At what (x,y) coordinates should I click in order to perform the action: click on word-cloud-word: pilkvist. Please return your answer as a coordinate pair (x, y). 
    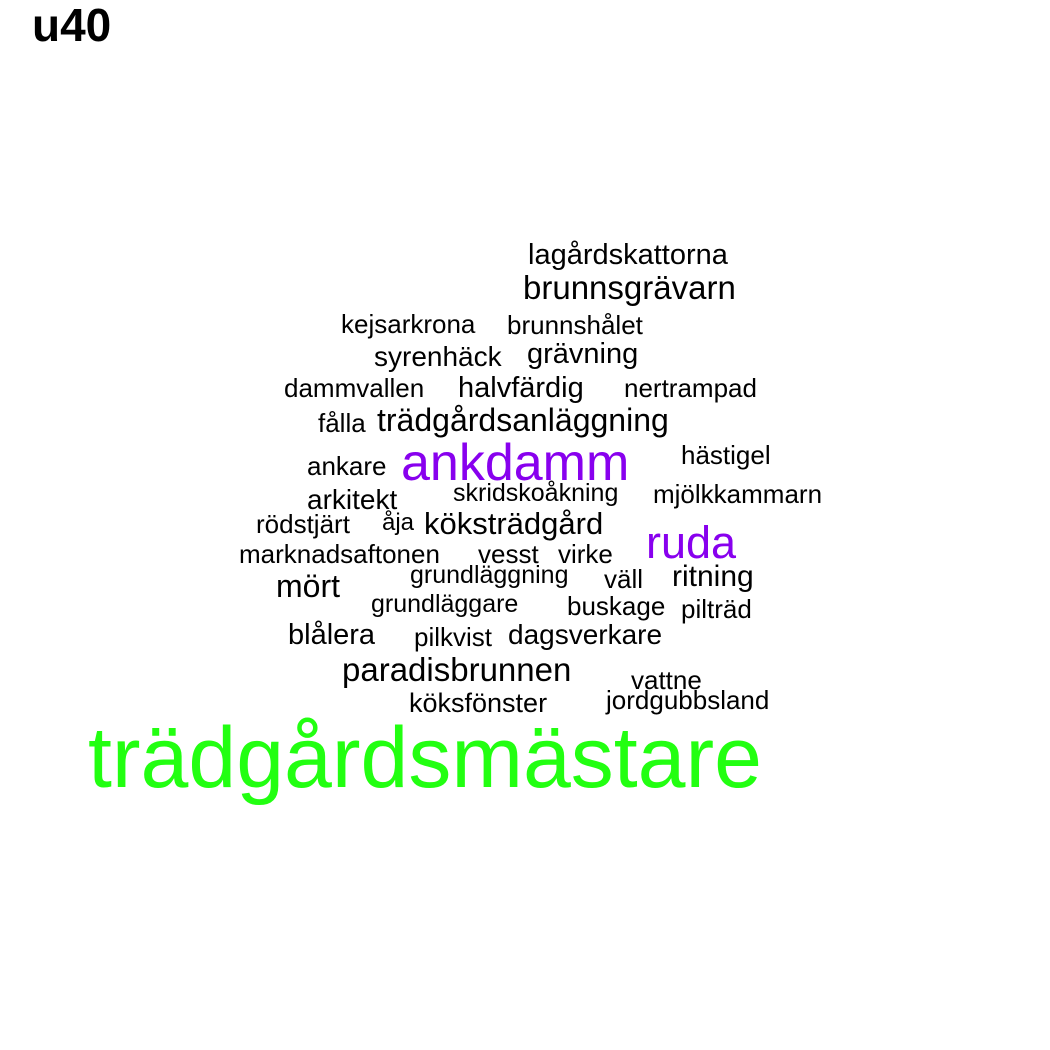
    Looking at the image, I should click on (453, 637).